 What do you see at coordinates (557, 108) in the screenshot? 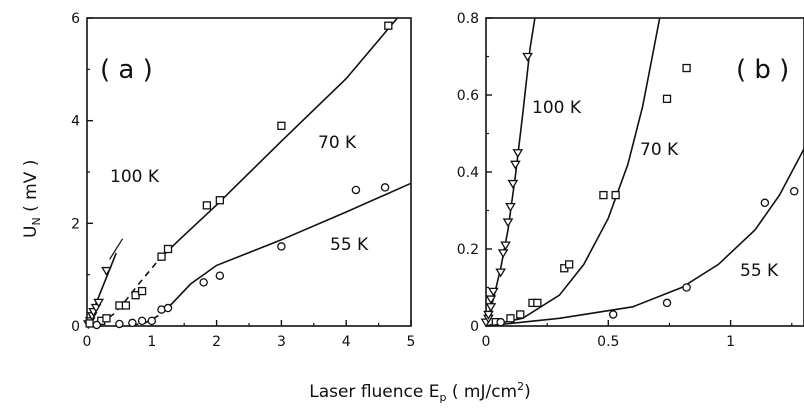
I see `panel-b-series-label-100-k: 100 K` at bounding box center [557, 108].